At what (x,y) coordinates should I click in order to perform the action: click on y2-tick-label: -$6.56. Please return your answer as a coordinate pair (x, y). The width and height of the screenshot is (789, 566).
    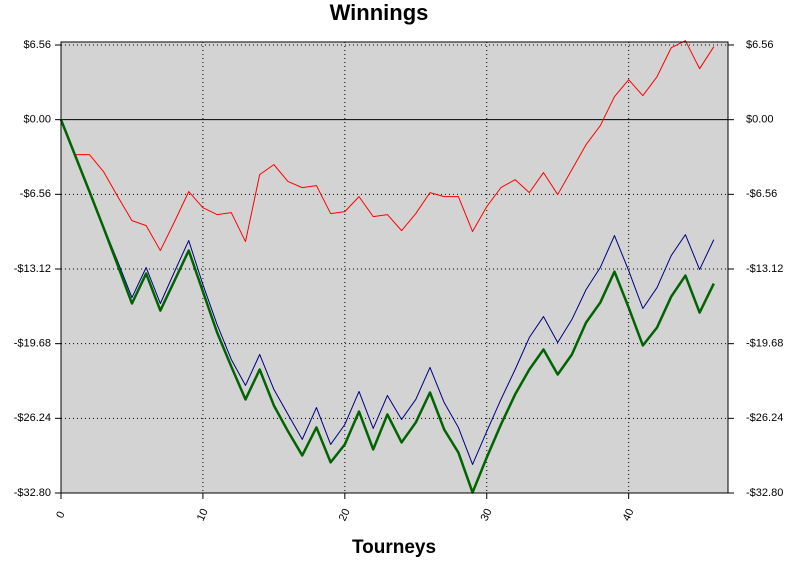
    Looking at the image, I should click on (761, 194).